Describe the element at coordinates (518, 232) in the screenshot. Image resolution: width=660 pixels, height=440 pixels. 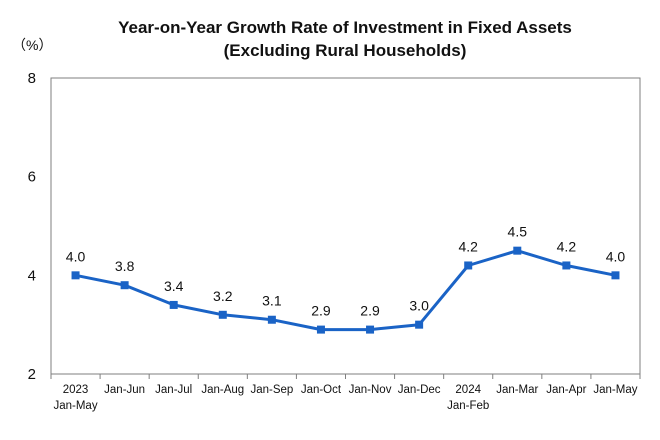
I see `data-point-label: 4.5` at that location.